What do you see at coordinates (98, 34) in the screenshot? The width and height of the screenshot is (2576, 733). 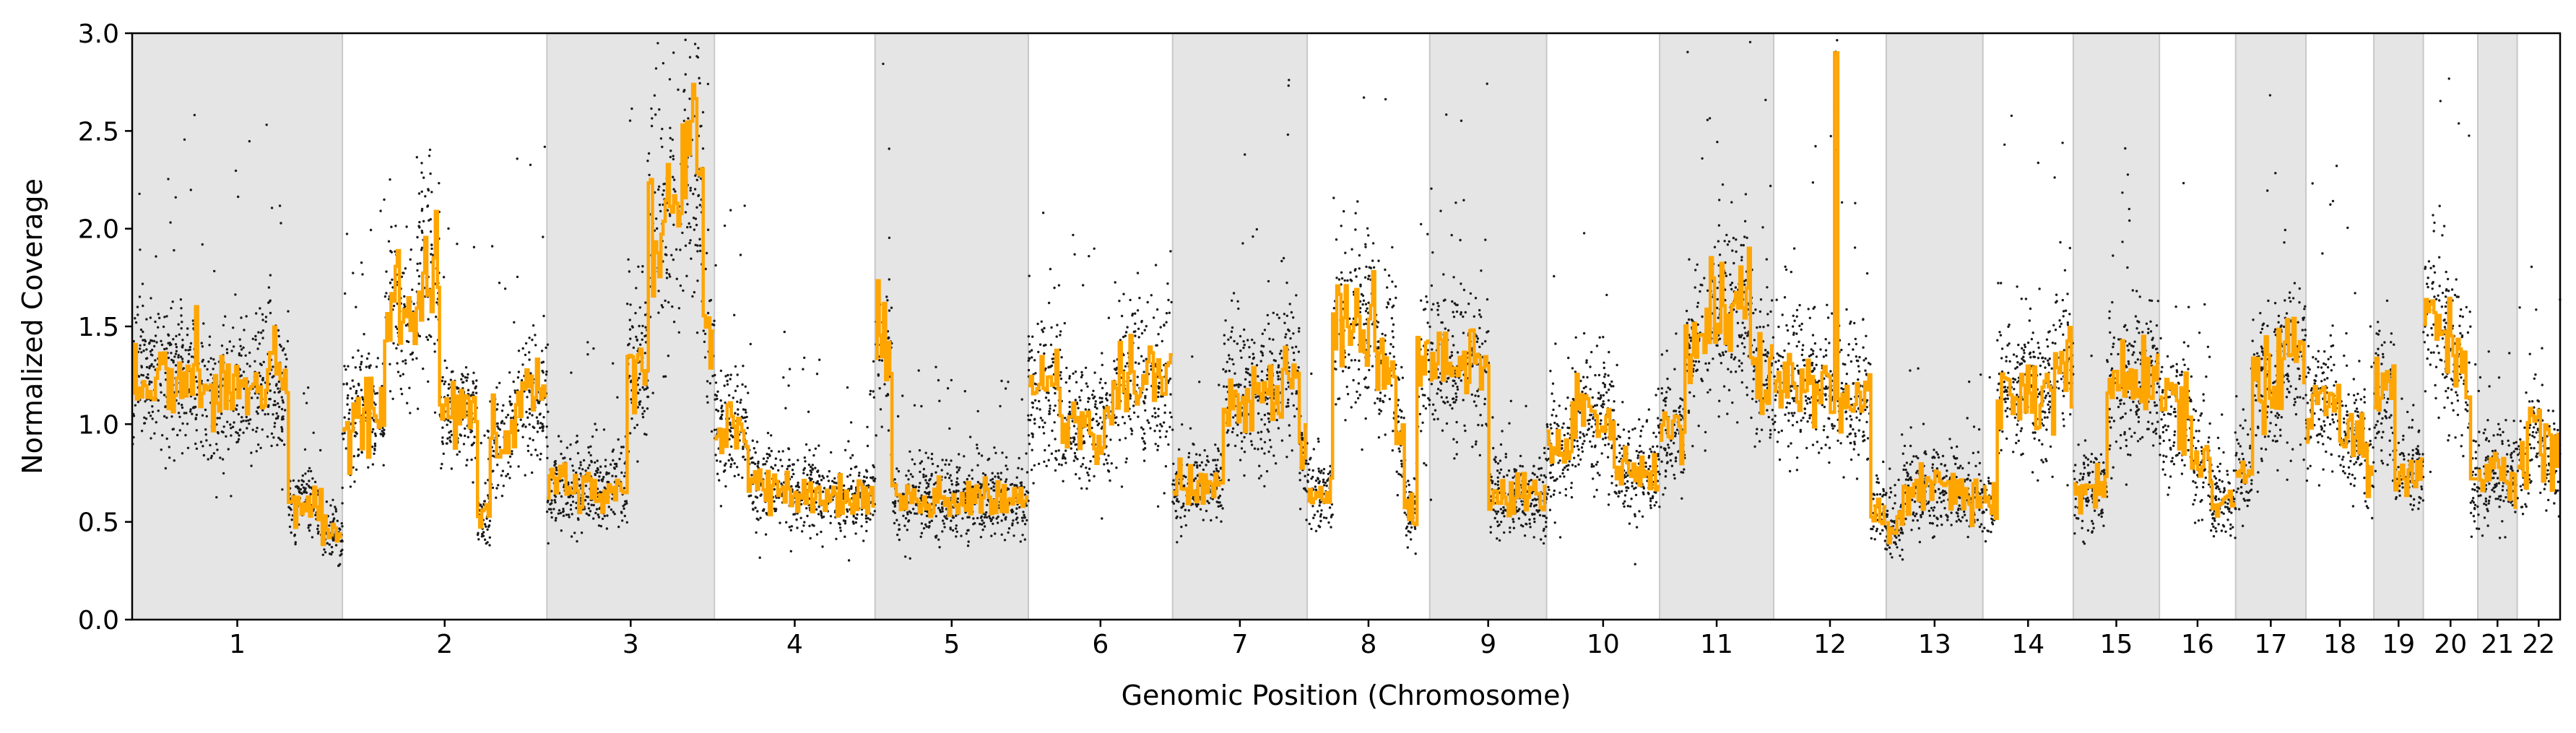 I see `y-tick-label: 3.0` at bounding box center [98, 34].